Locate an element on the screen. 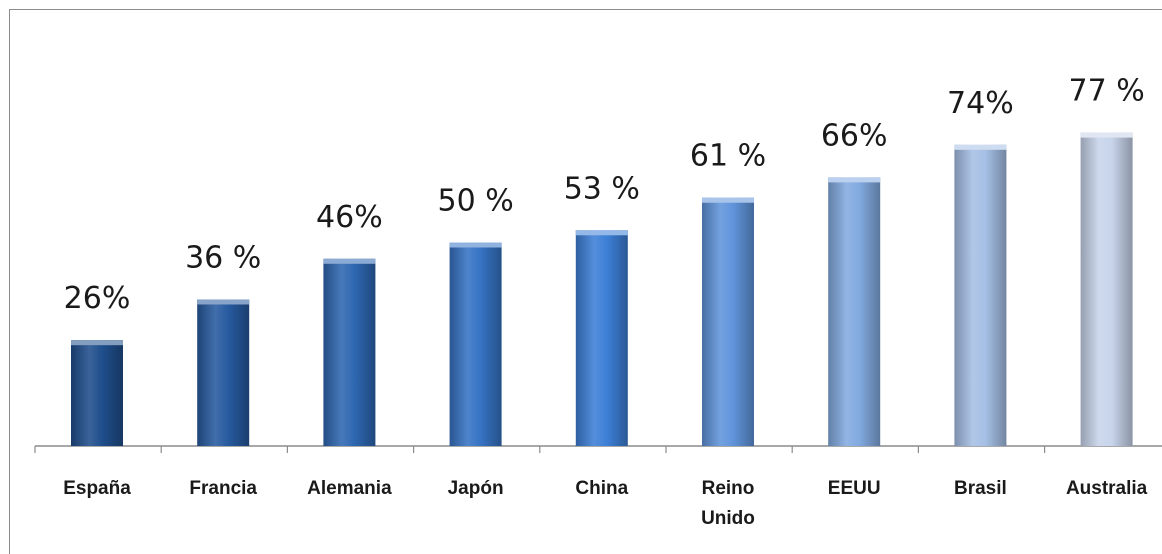 The image size is (1162, 554). data-label: 74% is located at coordinates (980, 103).